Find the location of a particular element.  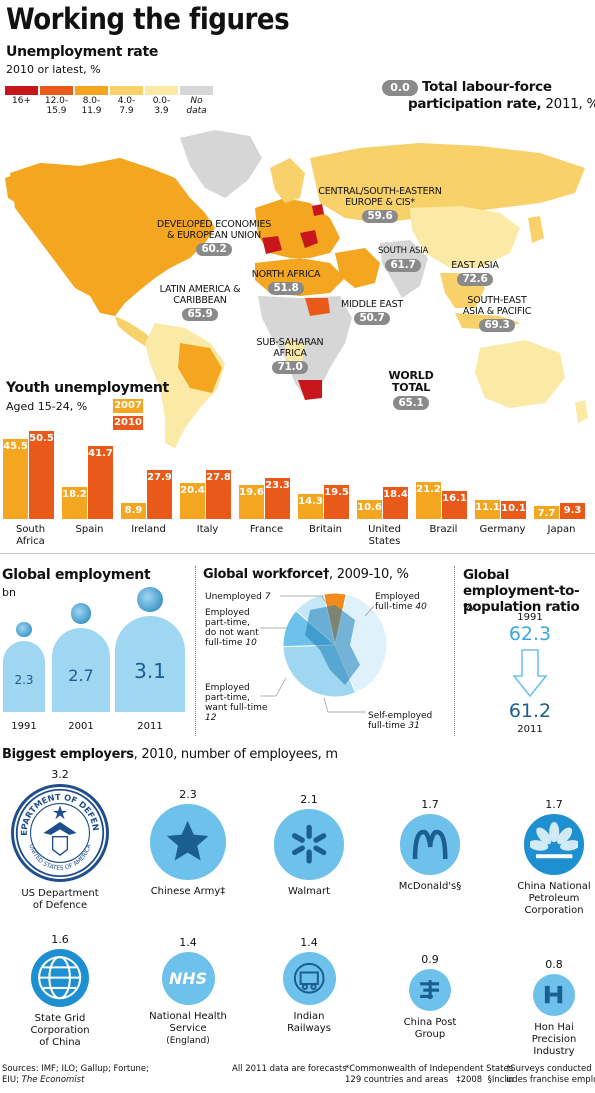

legend-label-4: 0.0- 3.9 is located at coordinates (161, 106).